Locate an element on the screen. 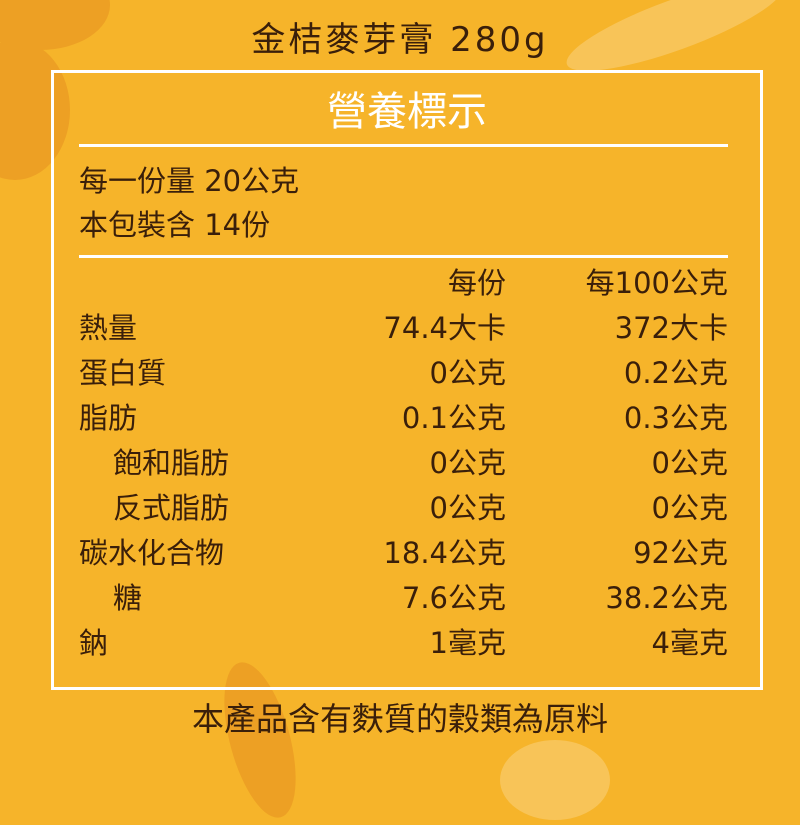  allergen-notice: 本產品含有麩質的穀類為原料 is located at coordinates (399, 719).